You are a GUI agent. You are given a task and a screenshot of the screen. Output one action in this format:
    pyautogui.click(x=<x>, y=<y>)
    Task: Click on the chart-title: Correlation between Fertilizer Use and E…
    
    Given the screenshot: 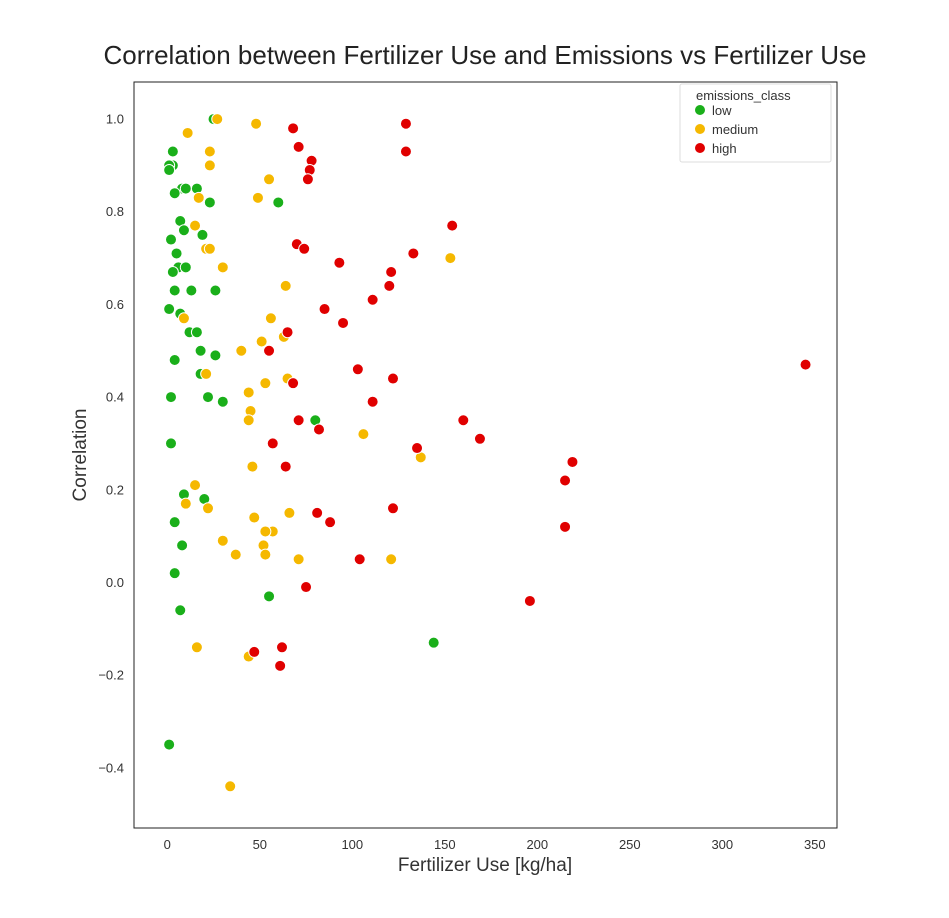 What is the action you would take?
    pyautogui.click(x=485, y=55)
    